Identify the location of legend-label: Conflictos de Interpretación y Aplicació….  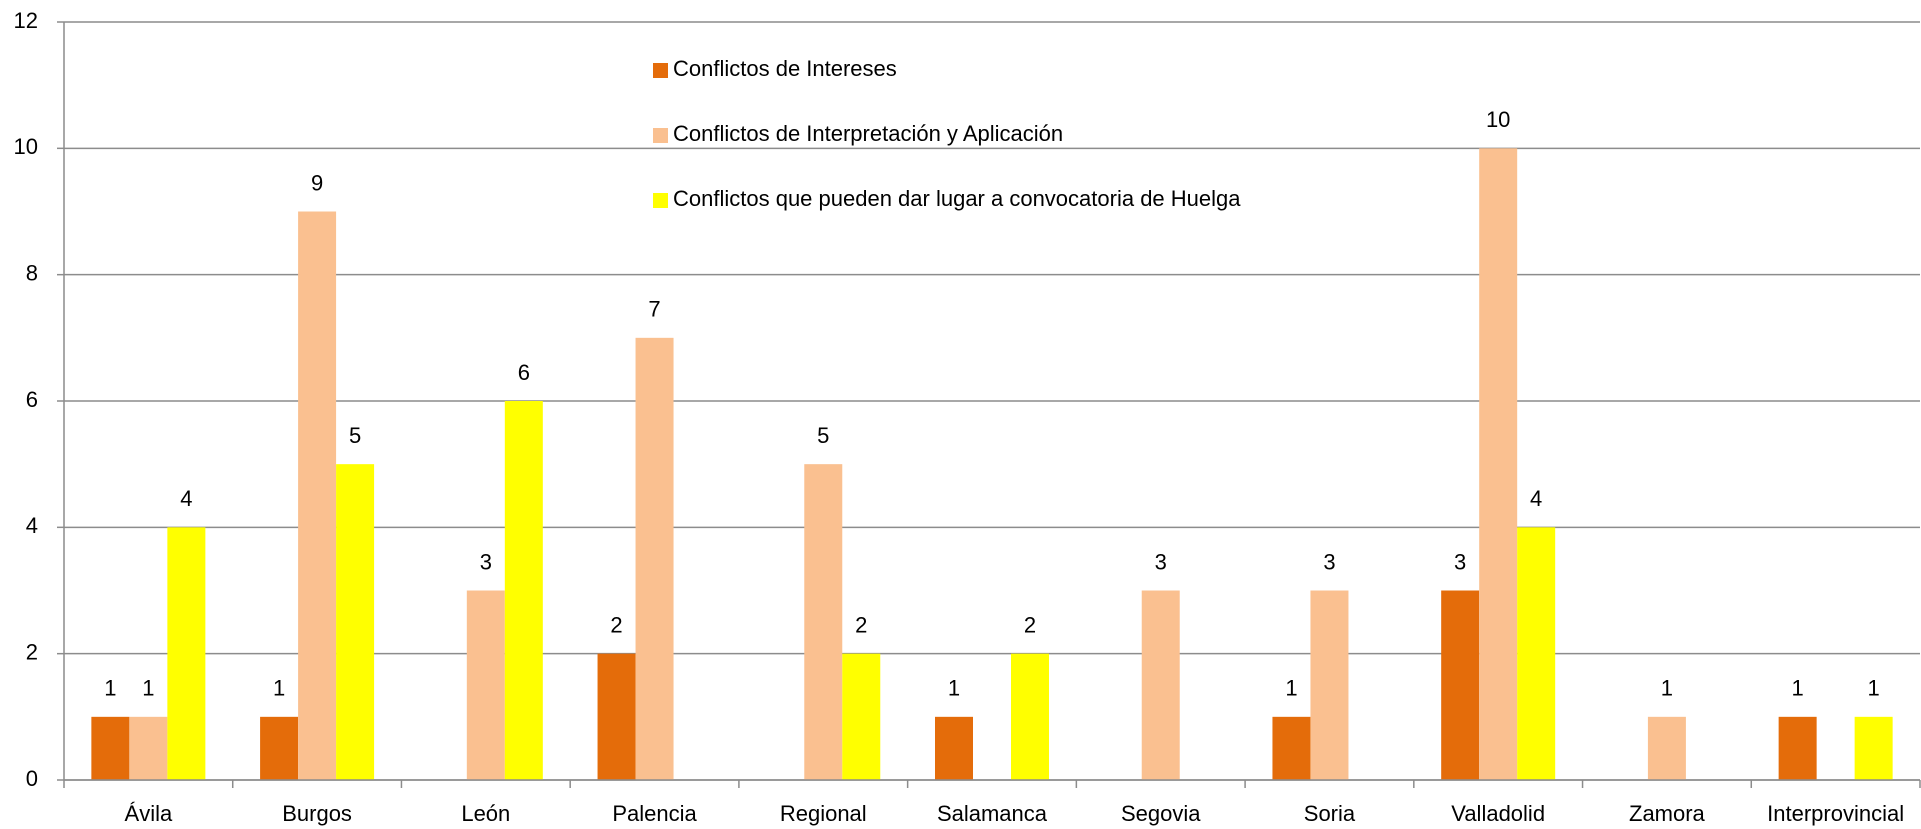
(868, 133).